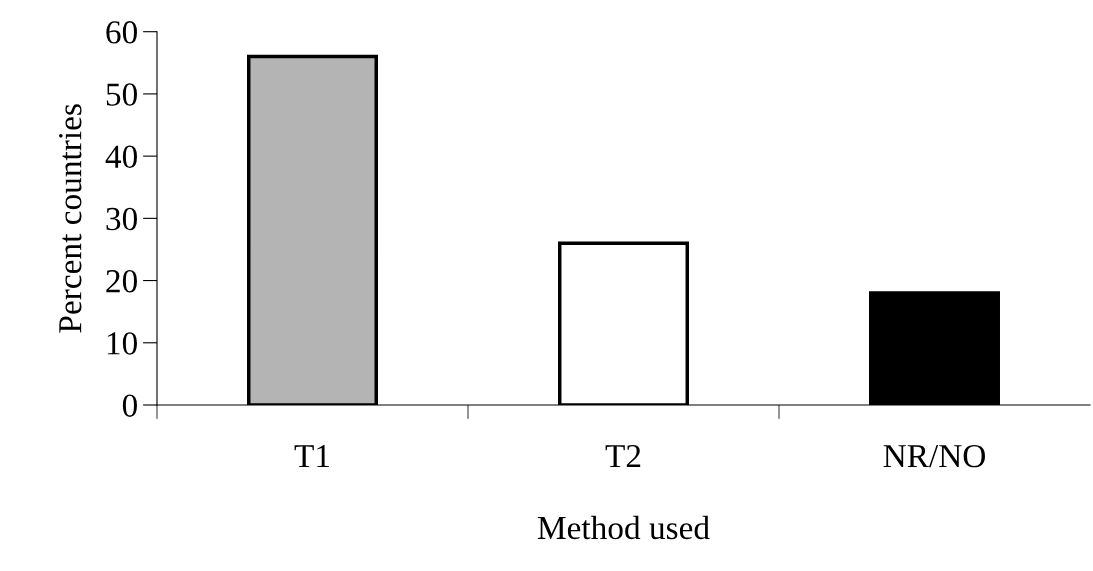 This screenshot has height=571, width=1093. I want to click on y-tick-label: 30, so click(121, 219).